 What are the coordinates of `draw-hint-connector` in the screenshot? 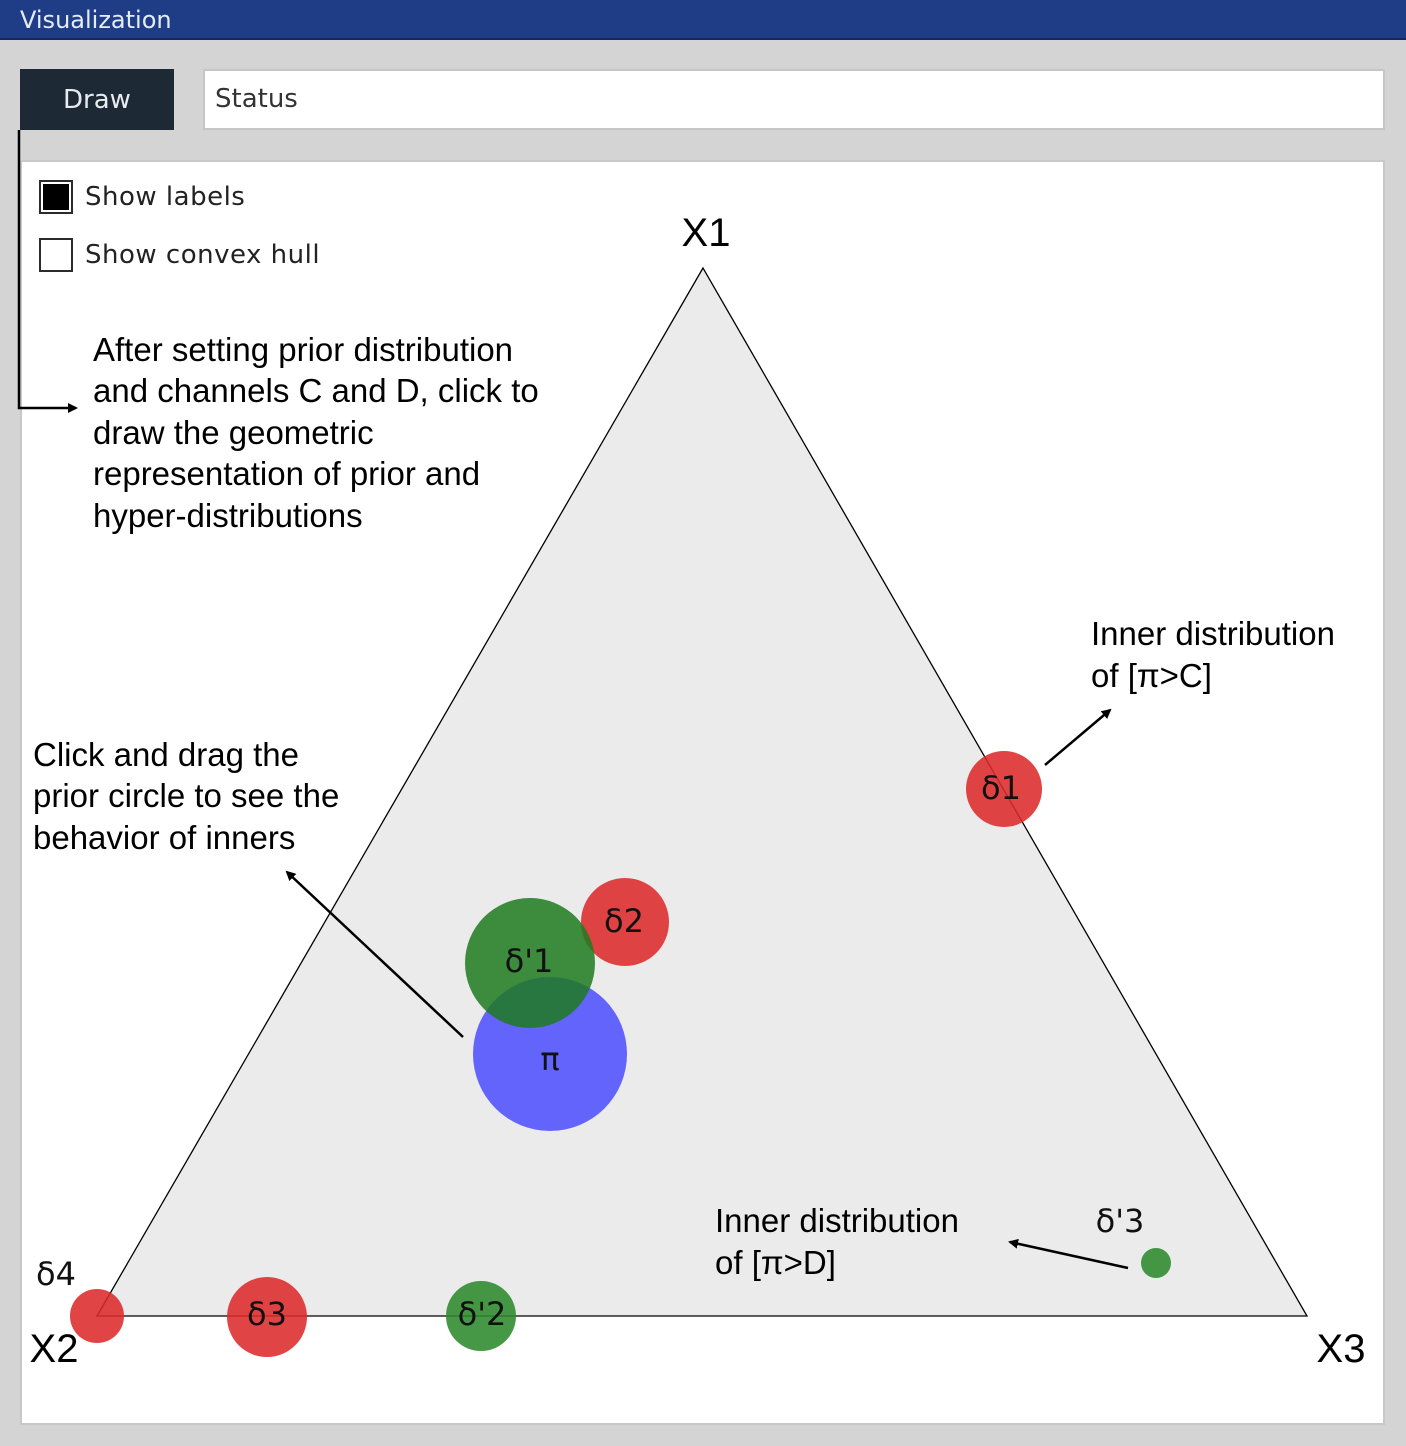 It's located at (47, 271).